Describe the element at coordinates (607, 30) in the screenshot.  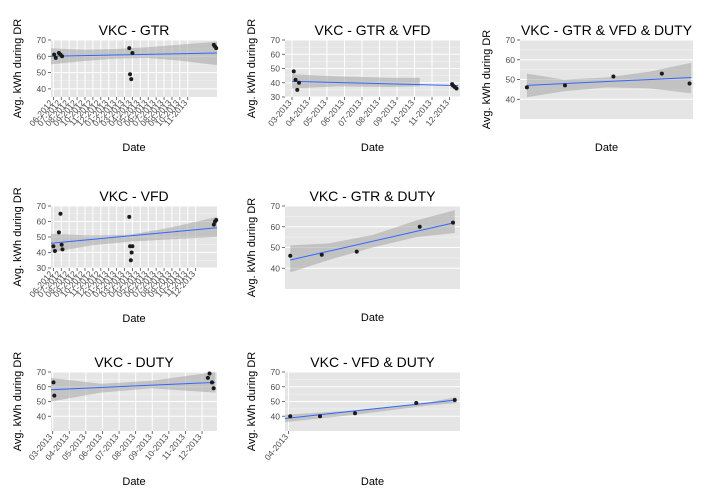
I see `chart-title: VKC - GTR & VFD & DUTY` at that location.